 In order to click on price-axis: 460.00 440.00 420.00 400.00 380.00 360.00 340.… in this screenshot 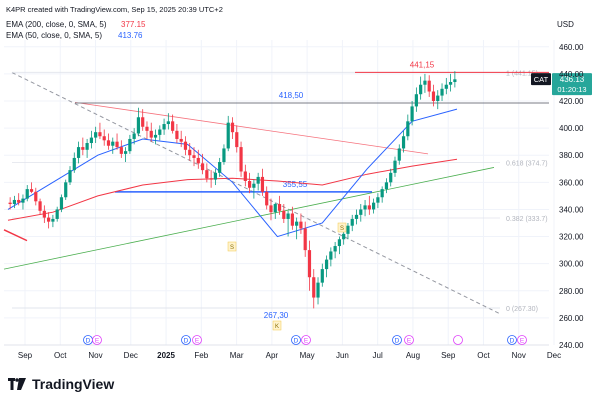, I will do `click(571, 196)`.